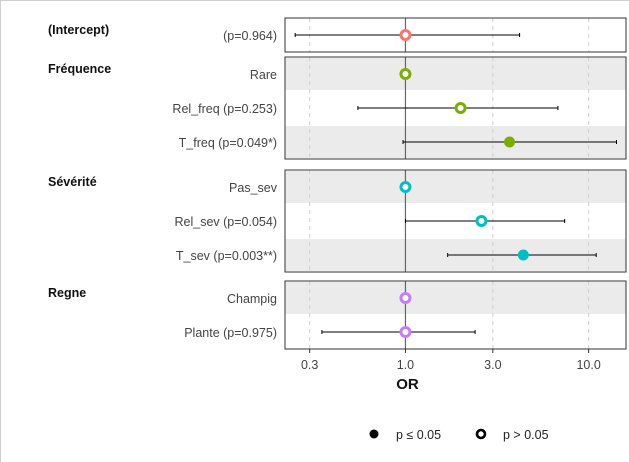  Describe the element at coordinates (252, 299) in the screenshot. I see `term-label: Champig` at that location.